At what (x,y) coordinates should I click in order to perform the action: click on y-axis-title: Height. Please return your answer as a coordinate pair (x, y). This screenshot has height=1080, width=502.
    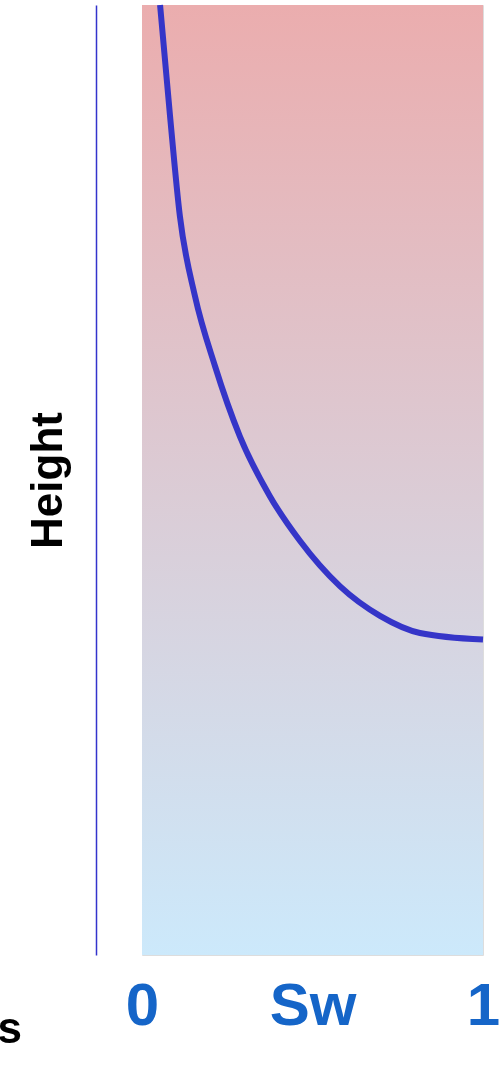
    Looking at the image, I should click on (46, 480).